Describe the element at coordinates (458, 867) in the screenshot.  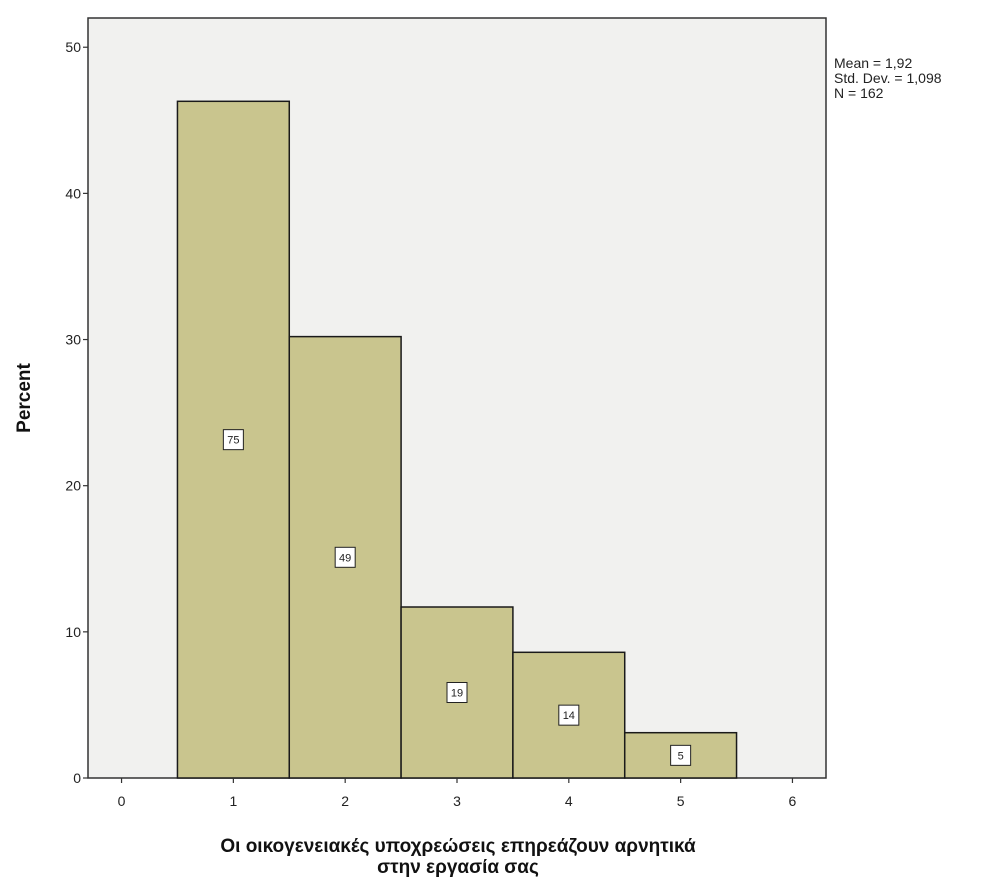
I see `x-axis-title-line-2: στην εργασία σας` at that location.